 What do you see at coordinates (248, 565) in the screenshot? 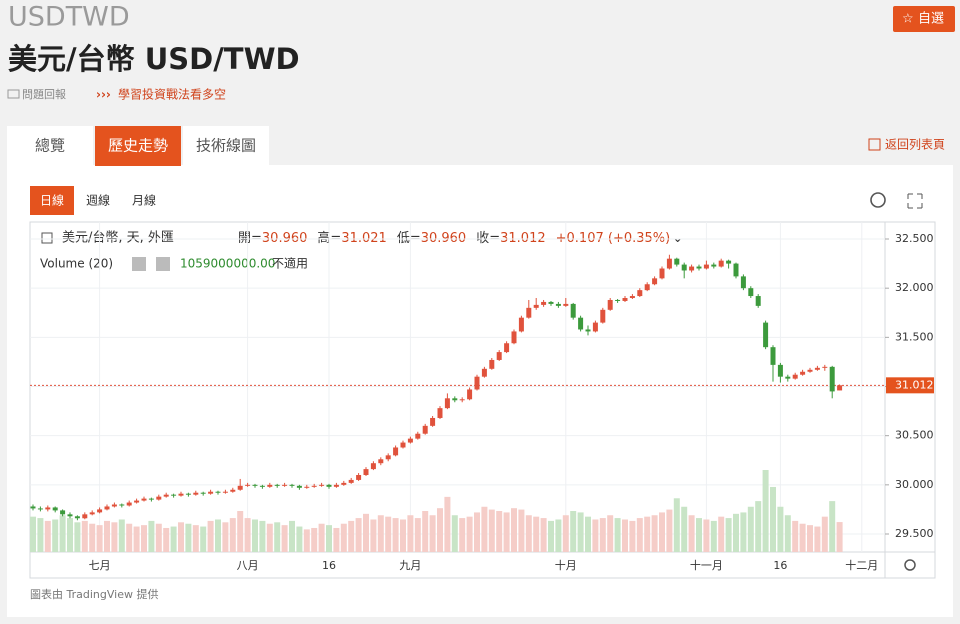
I see `x-tick-label: 八月` at bounding box center [248, 565].